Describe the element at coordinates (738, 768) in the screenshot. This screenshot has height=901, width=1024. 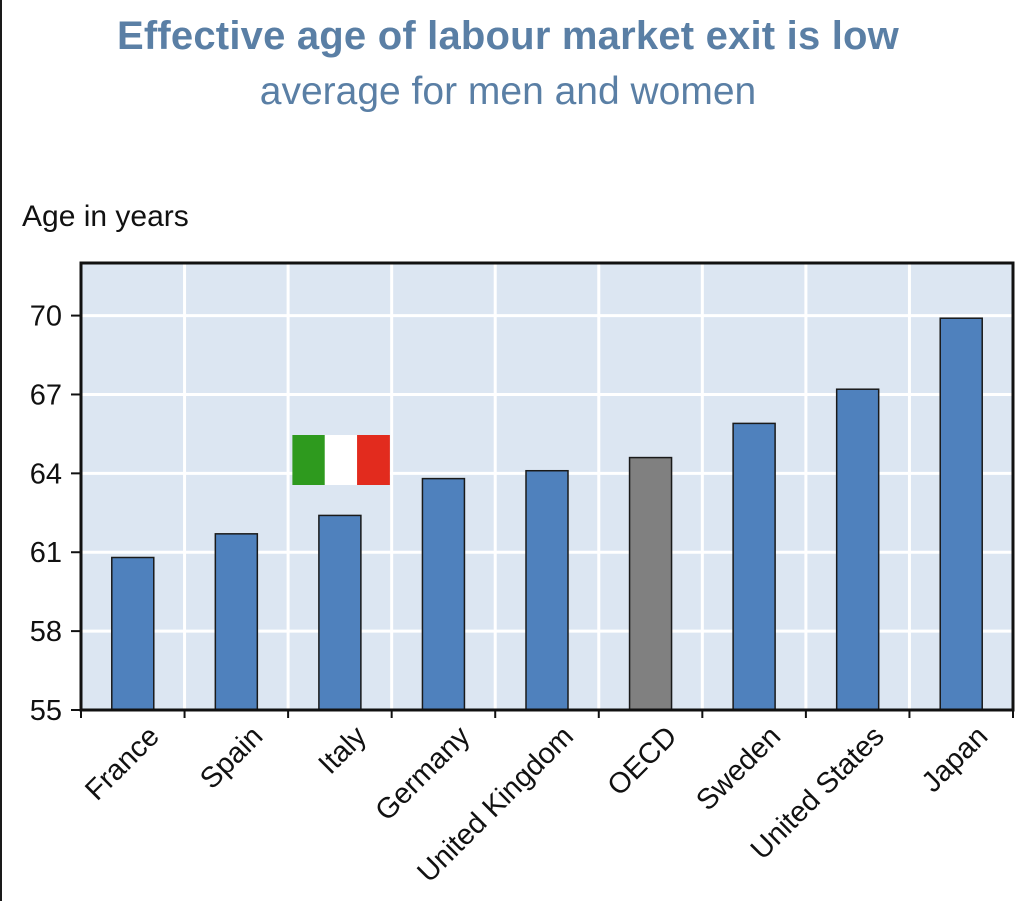
I see `x-tick-label: Sweden` at that location.